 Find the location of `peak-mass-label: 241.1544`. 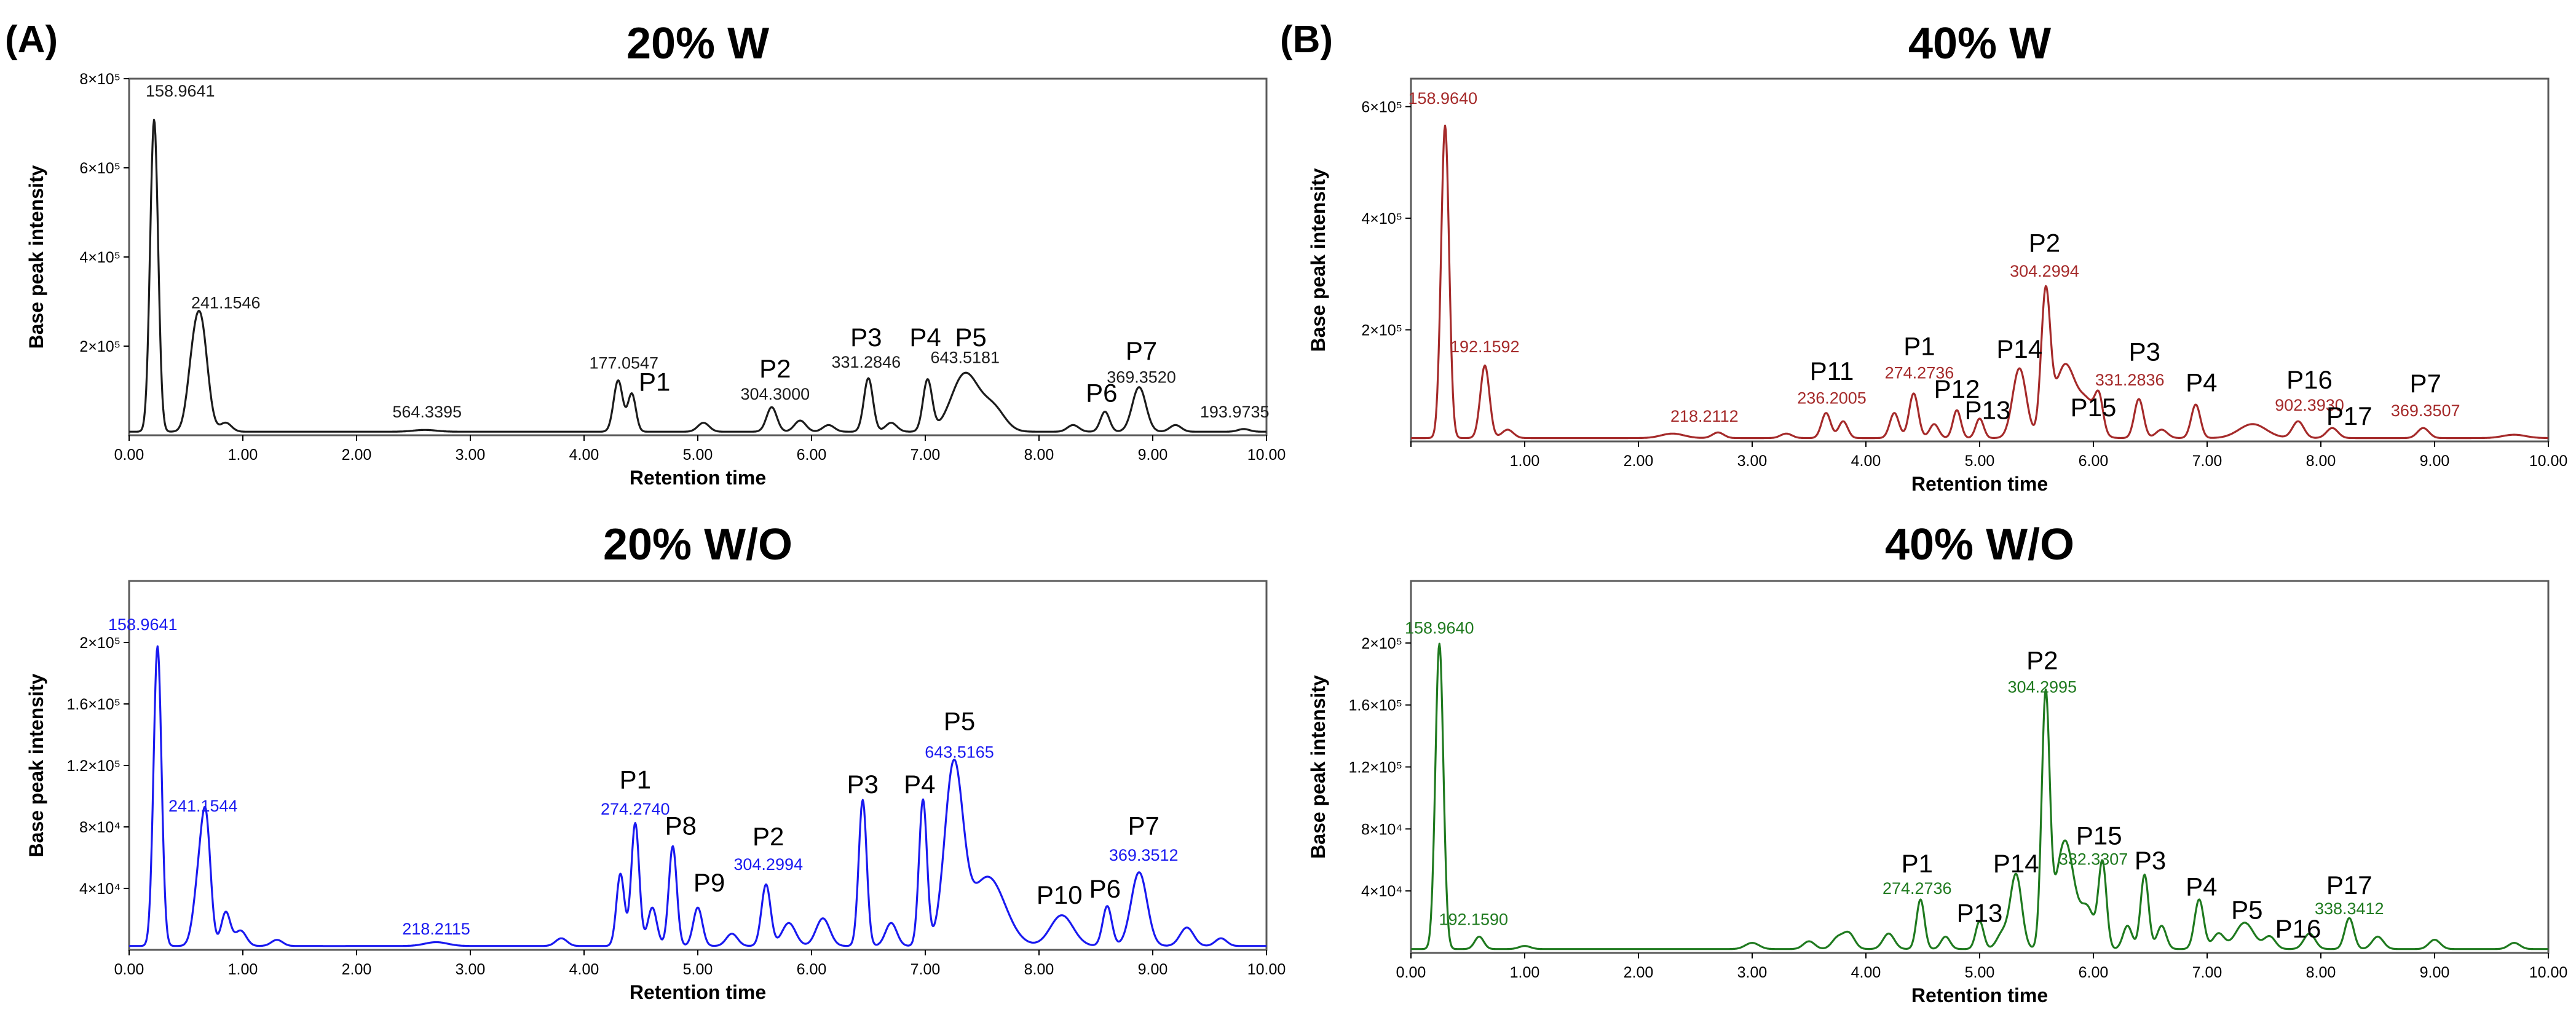

peak-mass-label: 241.1544 is located at coordinates (203, 806).